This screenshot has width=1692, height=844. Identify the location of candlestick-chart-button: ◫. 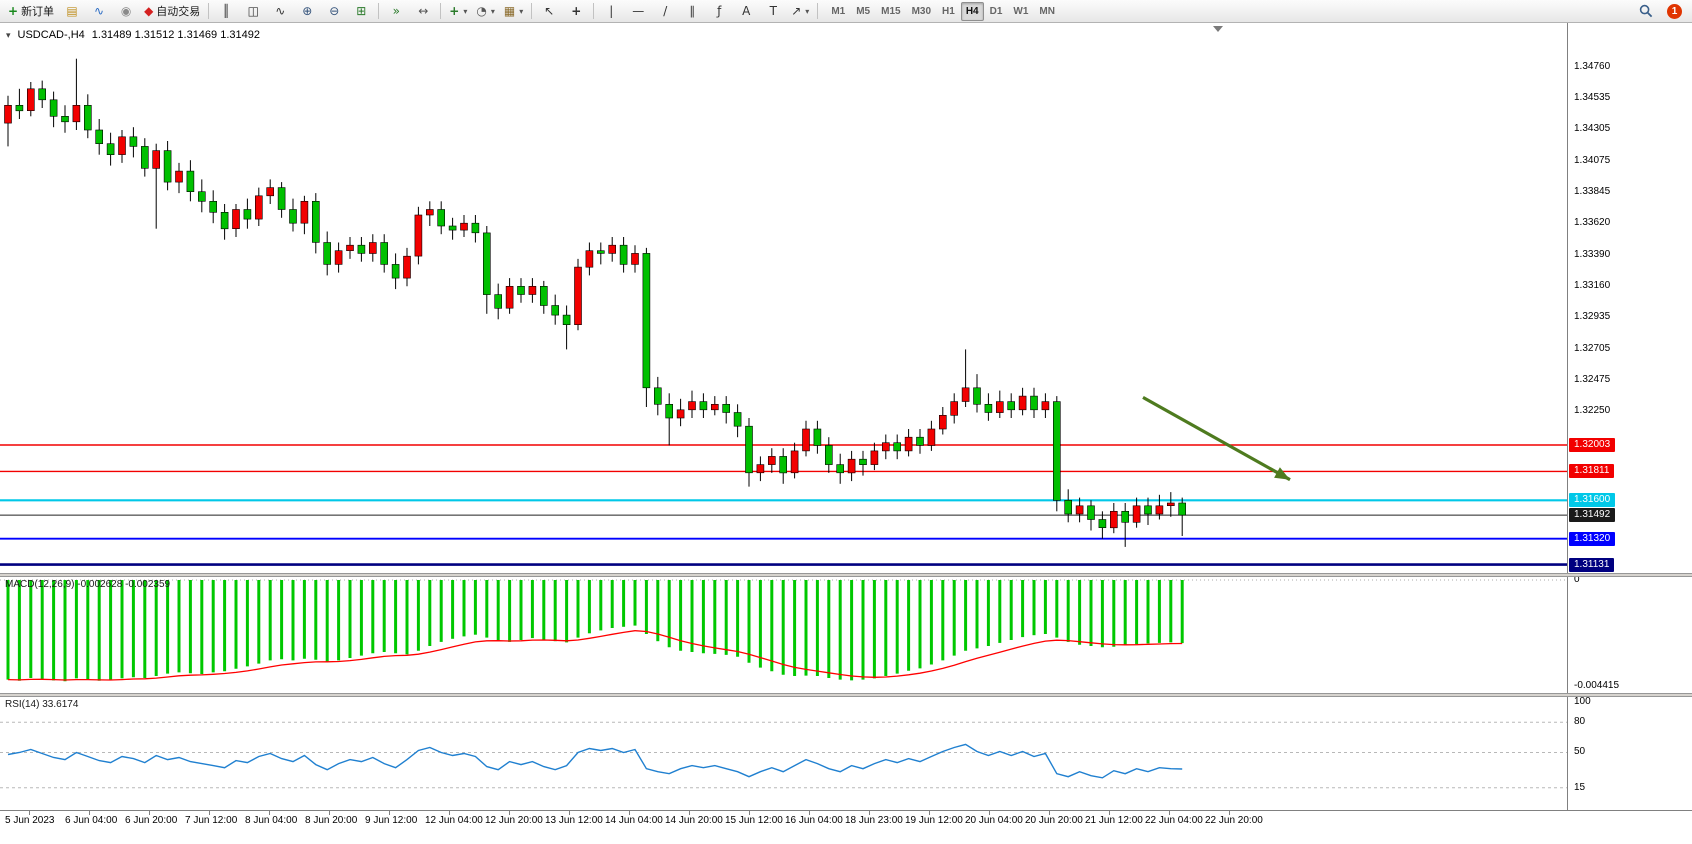
(253, 11).